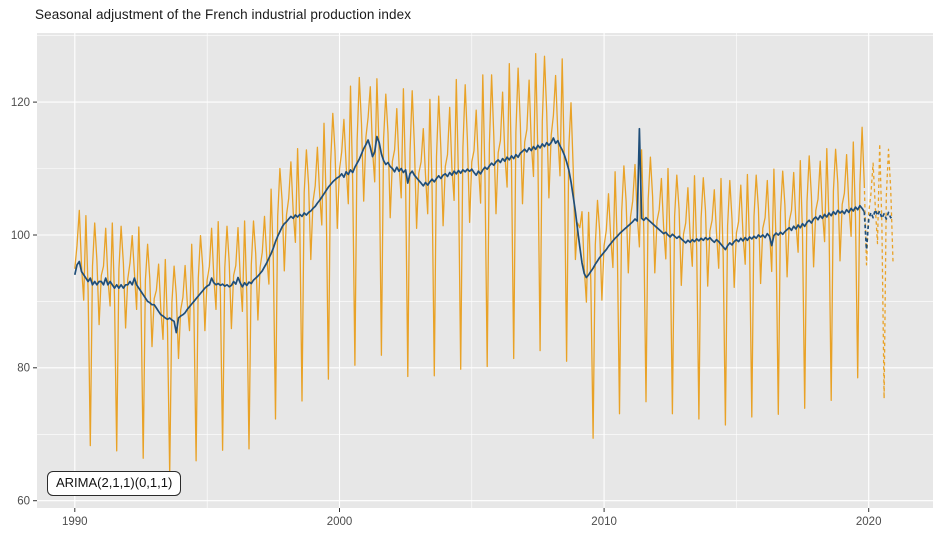 This screenshot has height=537, width=940. I want to click on model-annotation-label: ARIMA(2,1,1)(0,1,1), so click(114, 483).